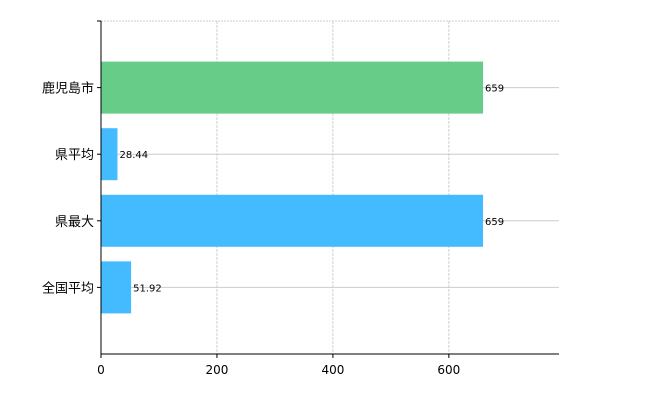 Image resolution: width=650 pixels, height=404 pixels. I want to click on x-tick-label: 400, so click(332, 370).